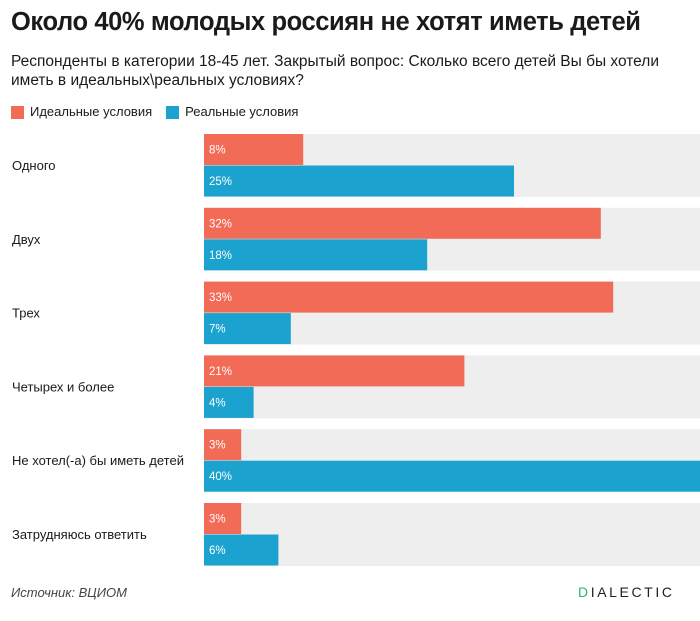 The width and height of the screenshot is (700, 621). What do you see at coordinates (220, 224) in the screenshot?
I see `bar-label-ideal: 32%` at bounding box center [220, 224].